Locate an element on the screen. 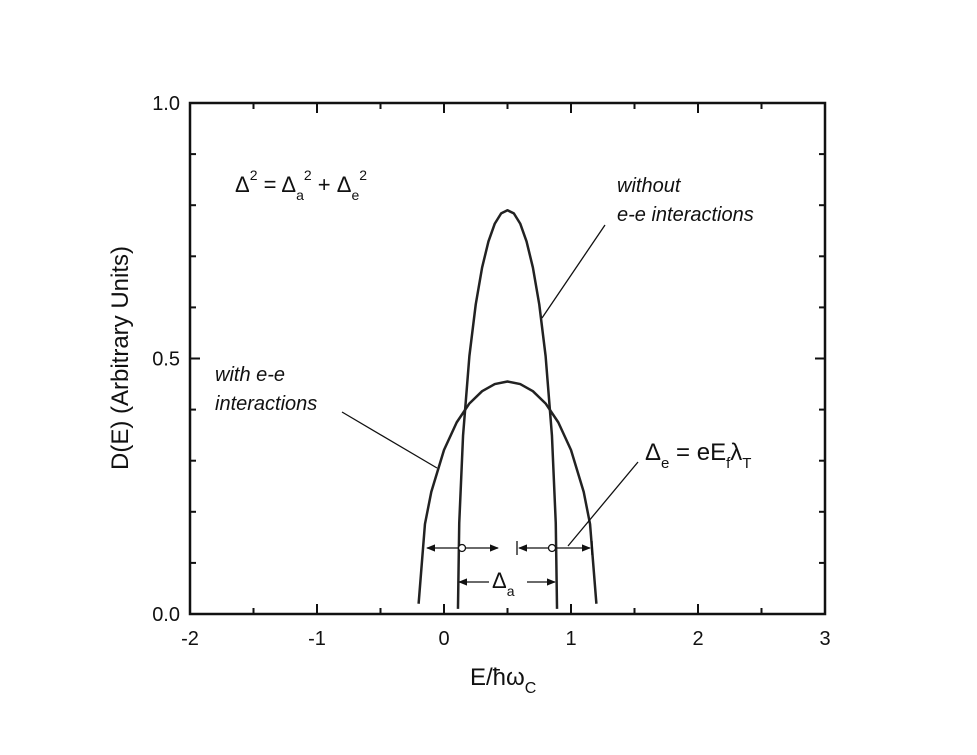 The image size is (977, 755). x-tick-label: -2 is located at coordinates (190, 639).